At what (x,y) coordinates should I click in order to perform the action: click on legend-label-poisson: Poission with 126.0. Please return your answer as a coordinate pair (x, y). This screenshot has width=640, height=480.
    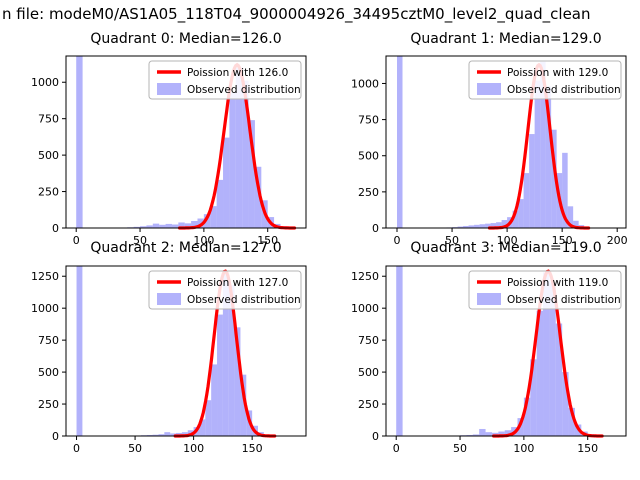
    Looking at the image, I should click on (237, 73).